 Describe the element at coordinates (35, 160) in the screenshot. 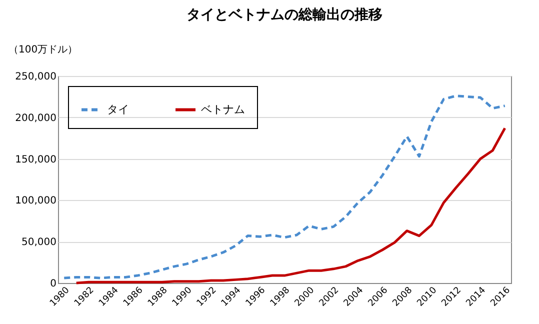

I see `y-tick-label: 150,000` at that location.